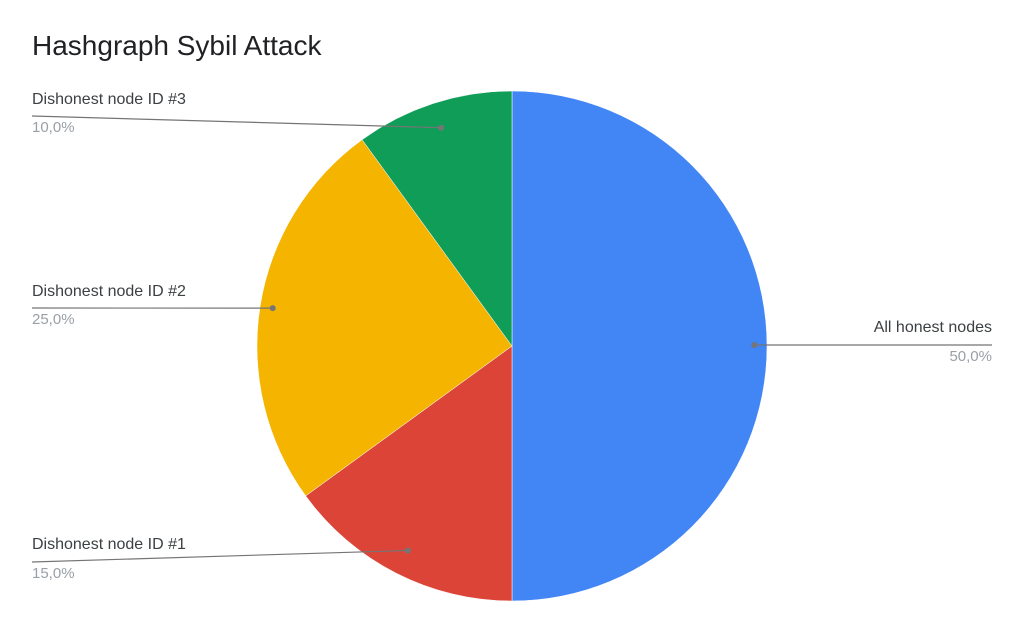 The image size is (1024, 633). What do you see at coordinates (109, 544) in the screenshot?
I see `slice-label-dishonest-node-id-1: Dishonest node ID #1` at bounding box center [109, 544].